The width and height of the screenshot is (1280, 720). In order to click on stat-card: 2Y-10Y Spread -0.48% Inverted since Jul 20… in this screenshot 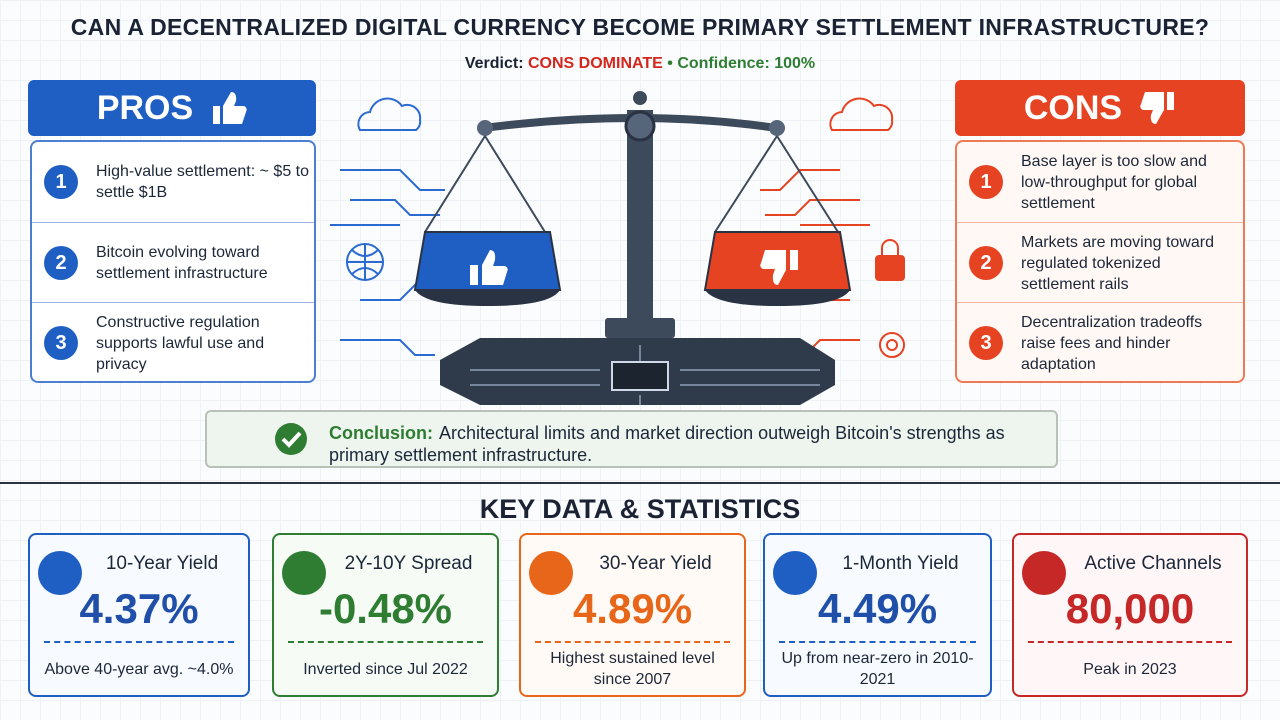, I will do `click(385, 615)`.